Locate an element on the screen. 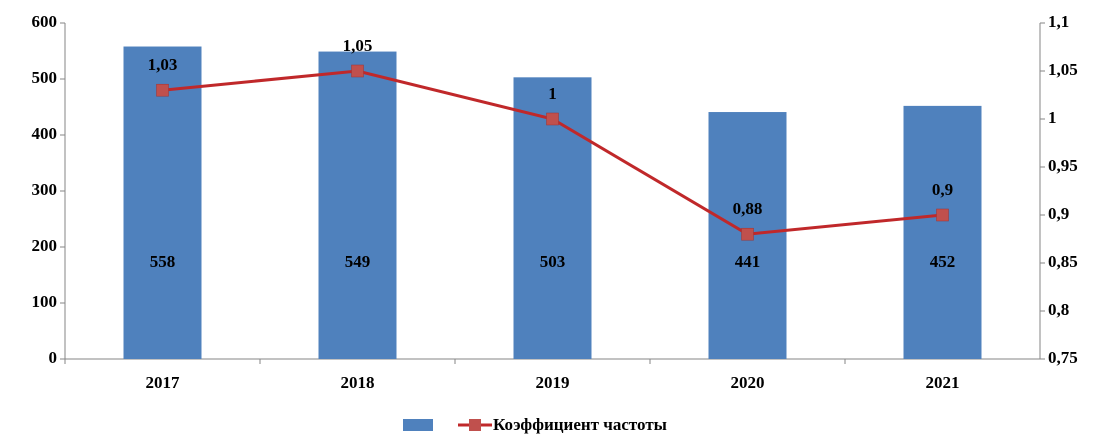 This screenshot has height=435, width=1105. y2-tick-label: 0,95 is located at coordinates (1063, 165).